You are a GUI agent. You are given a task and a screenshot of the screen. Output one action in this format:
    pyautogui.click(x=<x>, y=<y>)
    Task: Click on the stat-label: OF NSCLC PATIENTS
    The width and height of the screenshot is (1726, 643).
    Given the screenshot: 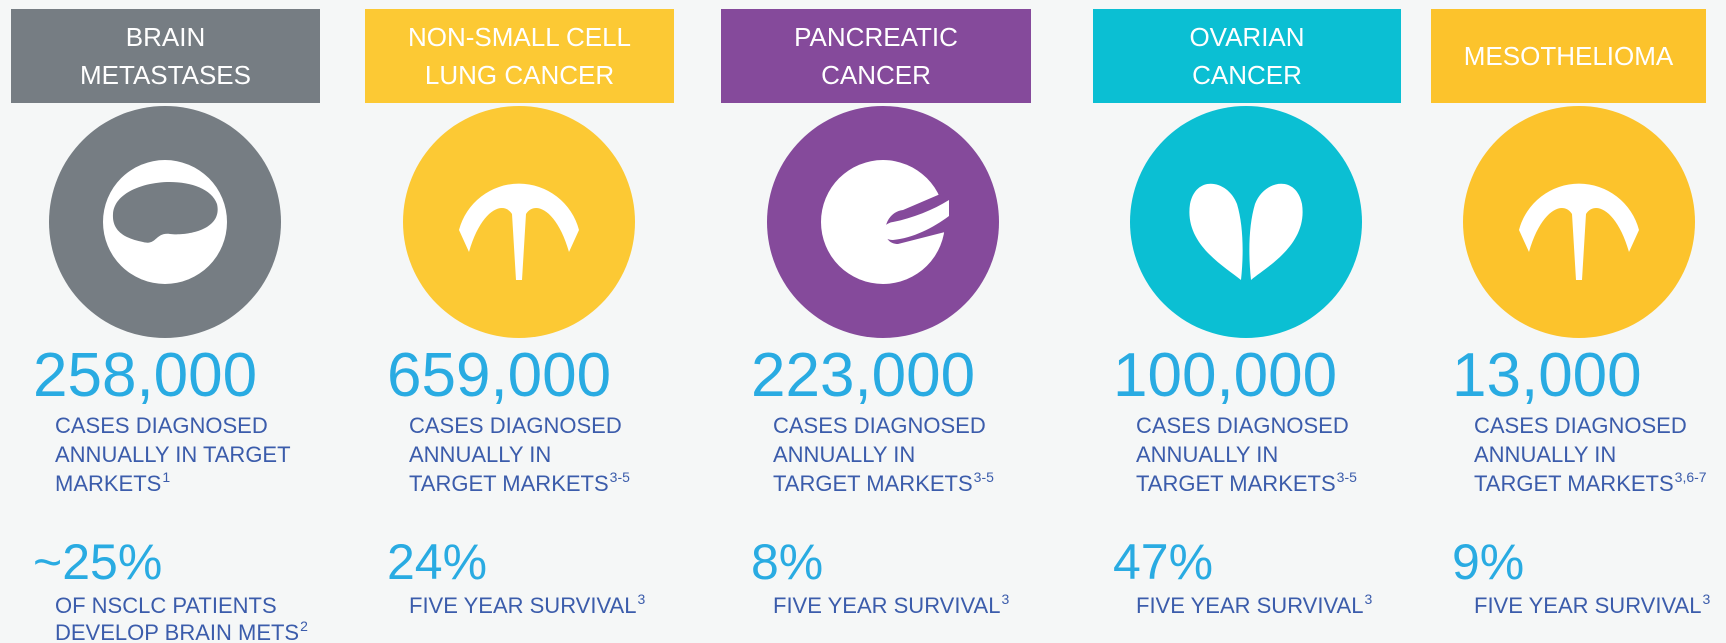 What is the action you would take?
    pyautogui.click(x=166, y=605)
    